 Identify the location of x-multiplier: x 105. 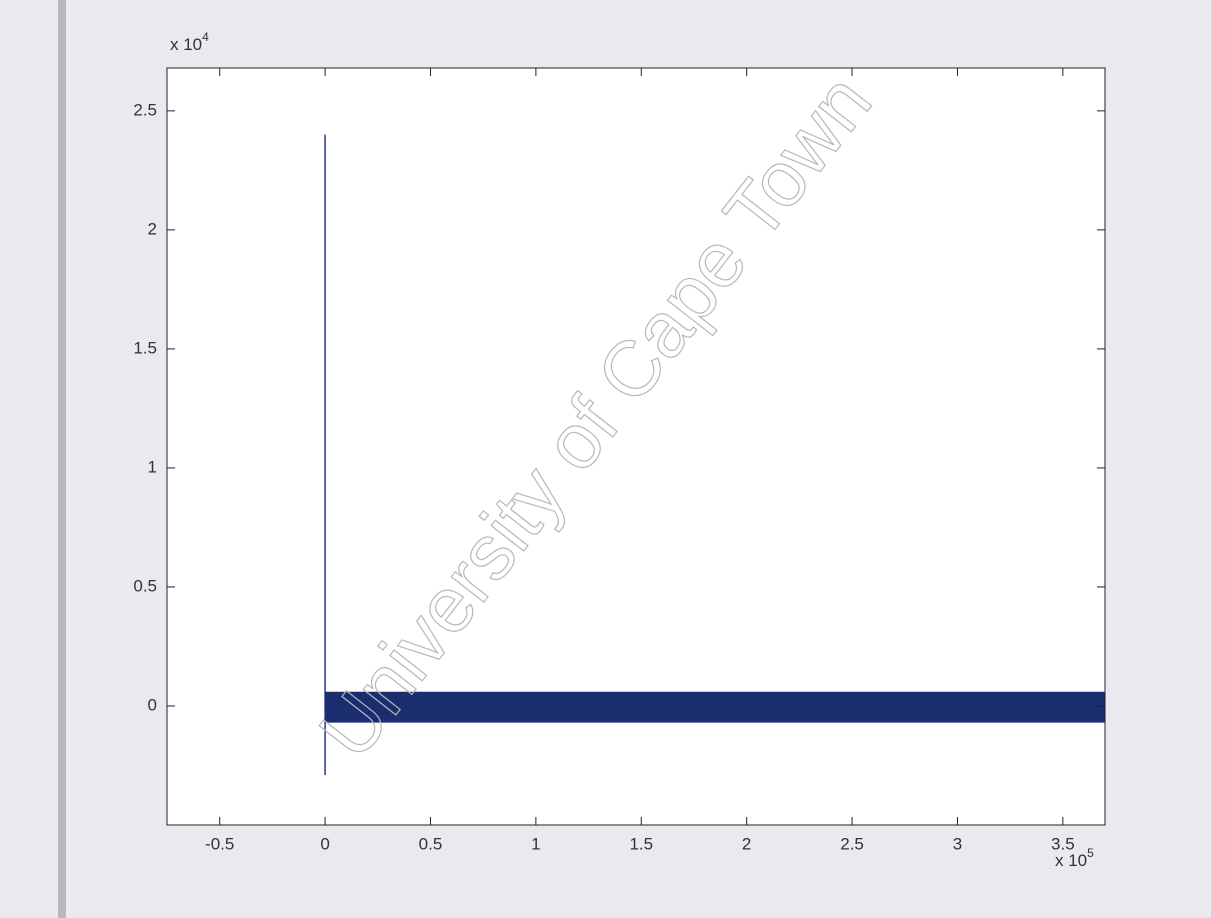
(1074, 858).